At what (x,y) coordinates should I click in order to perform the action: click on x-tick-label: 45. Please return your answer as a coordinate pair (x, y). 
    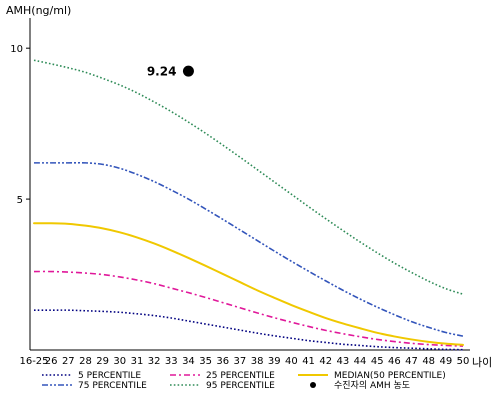
    Looking at the image, I should click on (377, 361).